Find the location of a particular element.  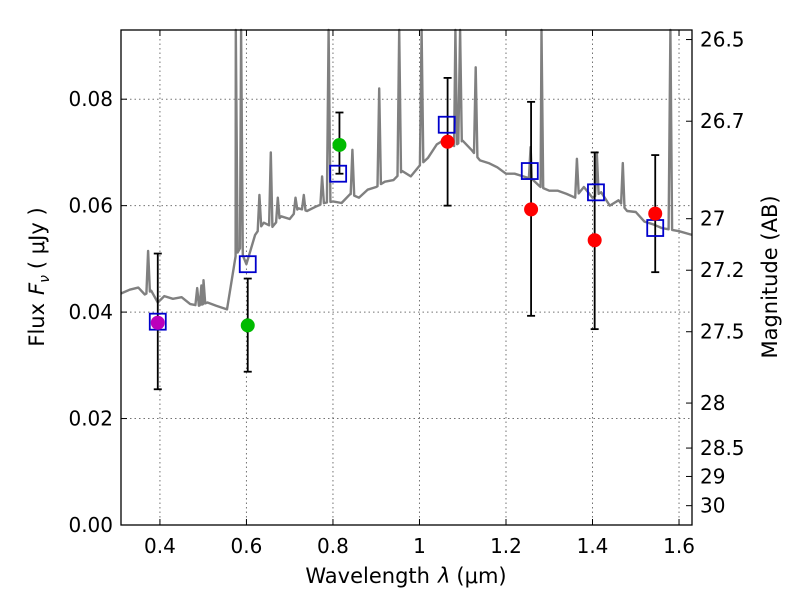

x-tick-label: 1 is located at coordinates (419, 546).